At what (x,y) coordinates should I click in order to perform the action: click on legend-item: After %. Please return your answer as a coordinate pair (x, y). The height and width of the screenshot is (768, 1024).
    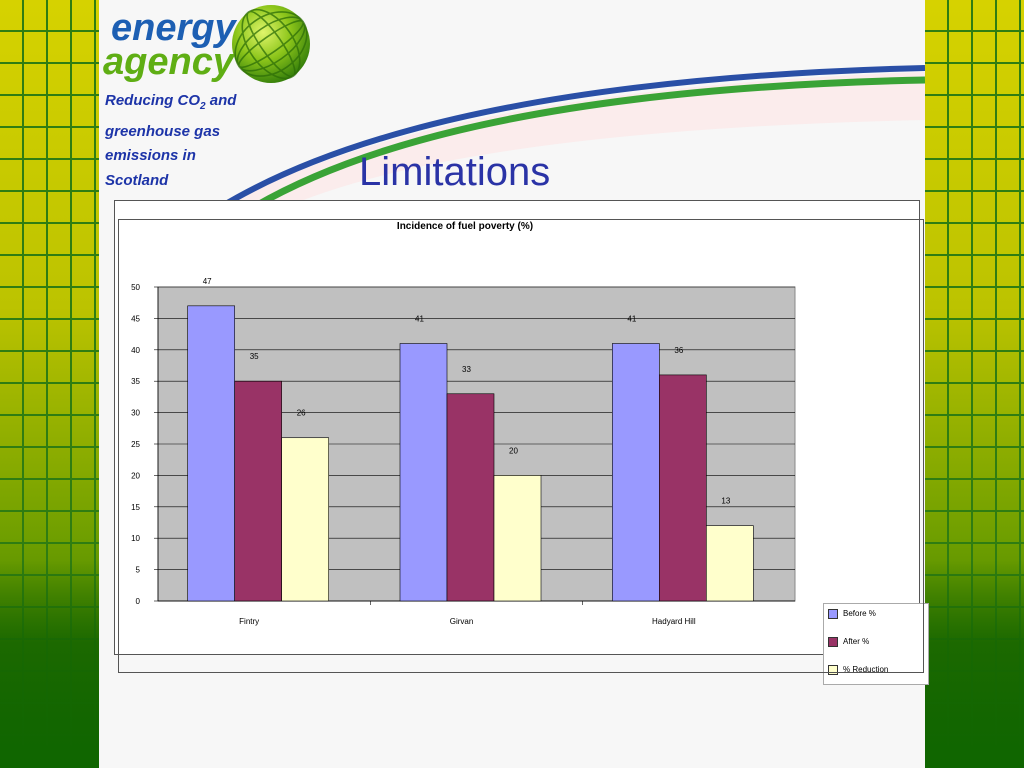
    Looking at the image, I should click on (848, 642).